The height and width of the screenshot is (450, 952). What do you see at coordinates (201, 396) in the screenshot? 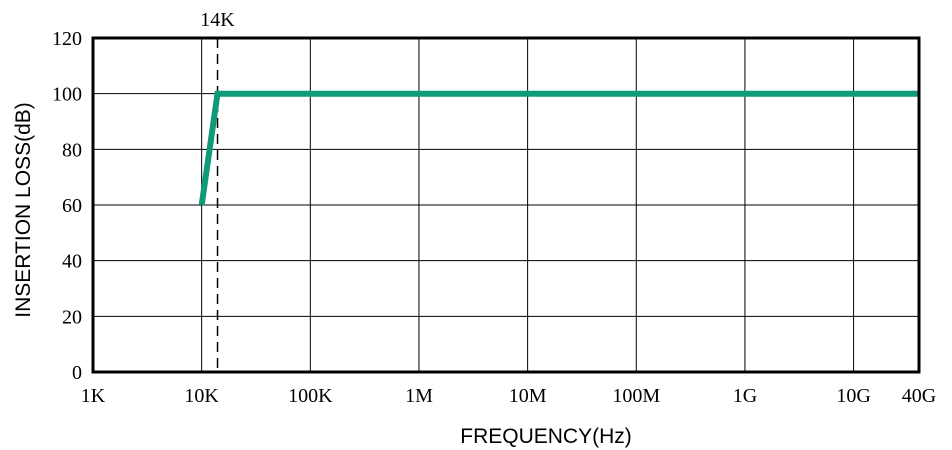
I see `x-tick-label: 10K` at bounding box center [201, 396].